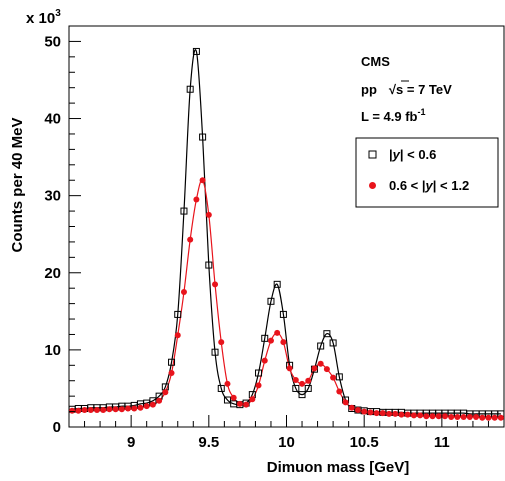 Image resolution: width=505 pixels, height=481 pixels. Describe the element at coordinates (43, 17) in the screenshot. I see `y-multiplier: x 103` at that location.